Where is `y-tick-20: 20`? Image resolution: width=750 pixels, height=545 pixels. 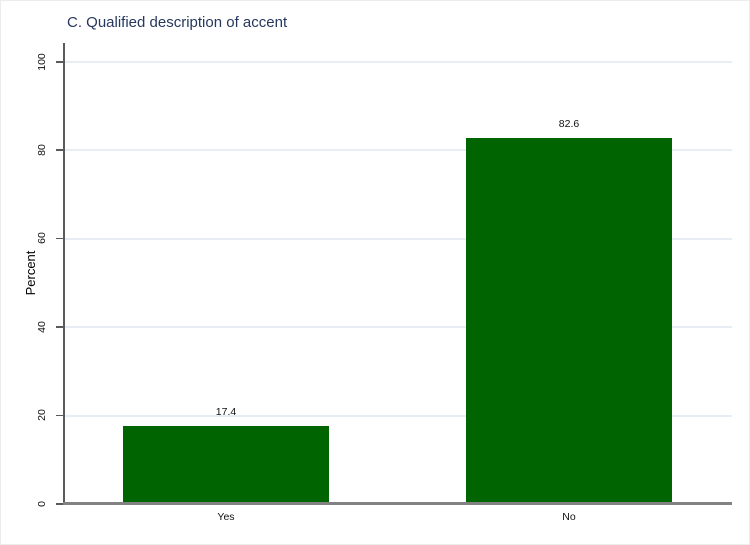 y-tick-20: 20 is located at coordinates (50, 415).